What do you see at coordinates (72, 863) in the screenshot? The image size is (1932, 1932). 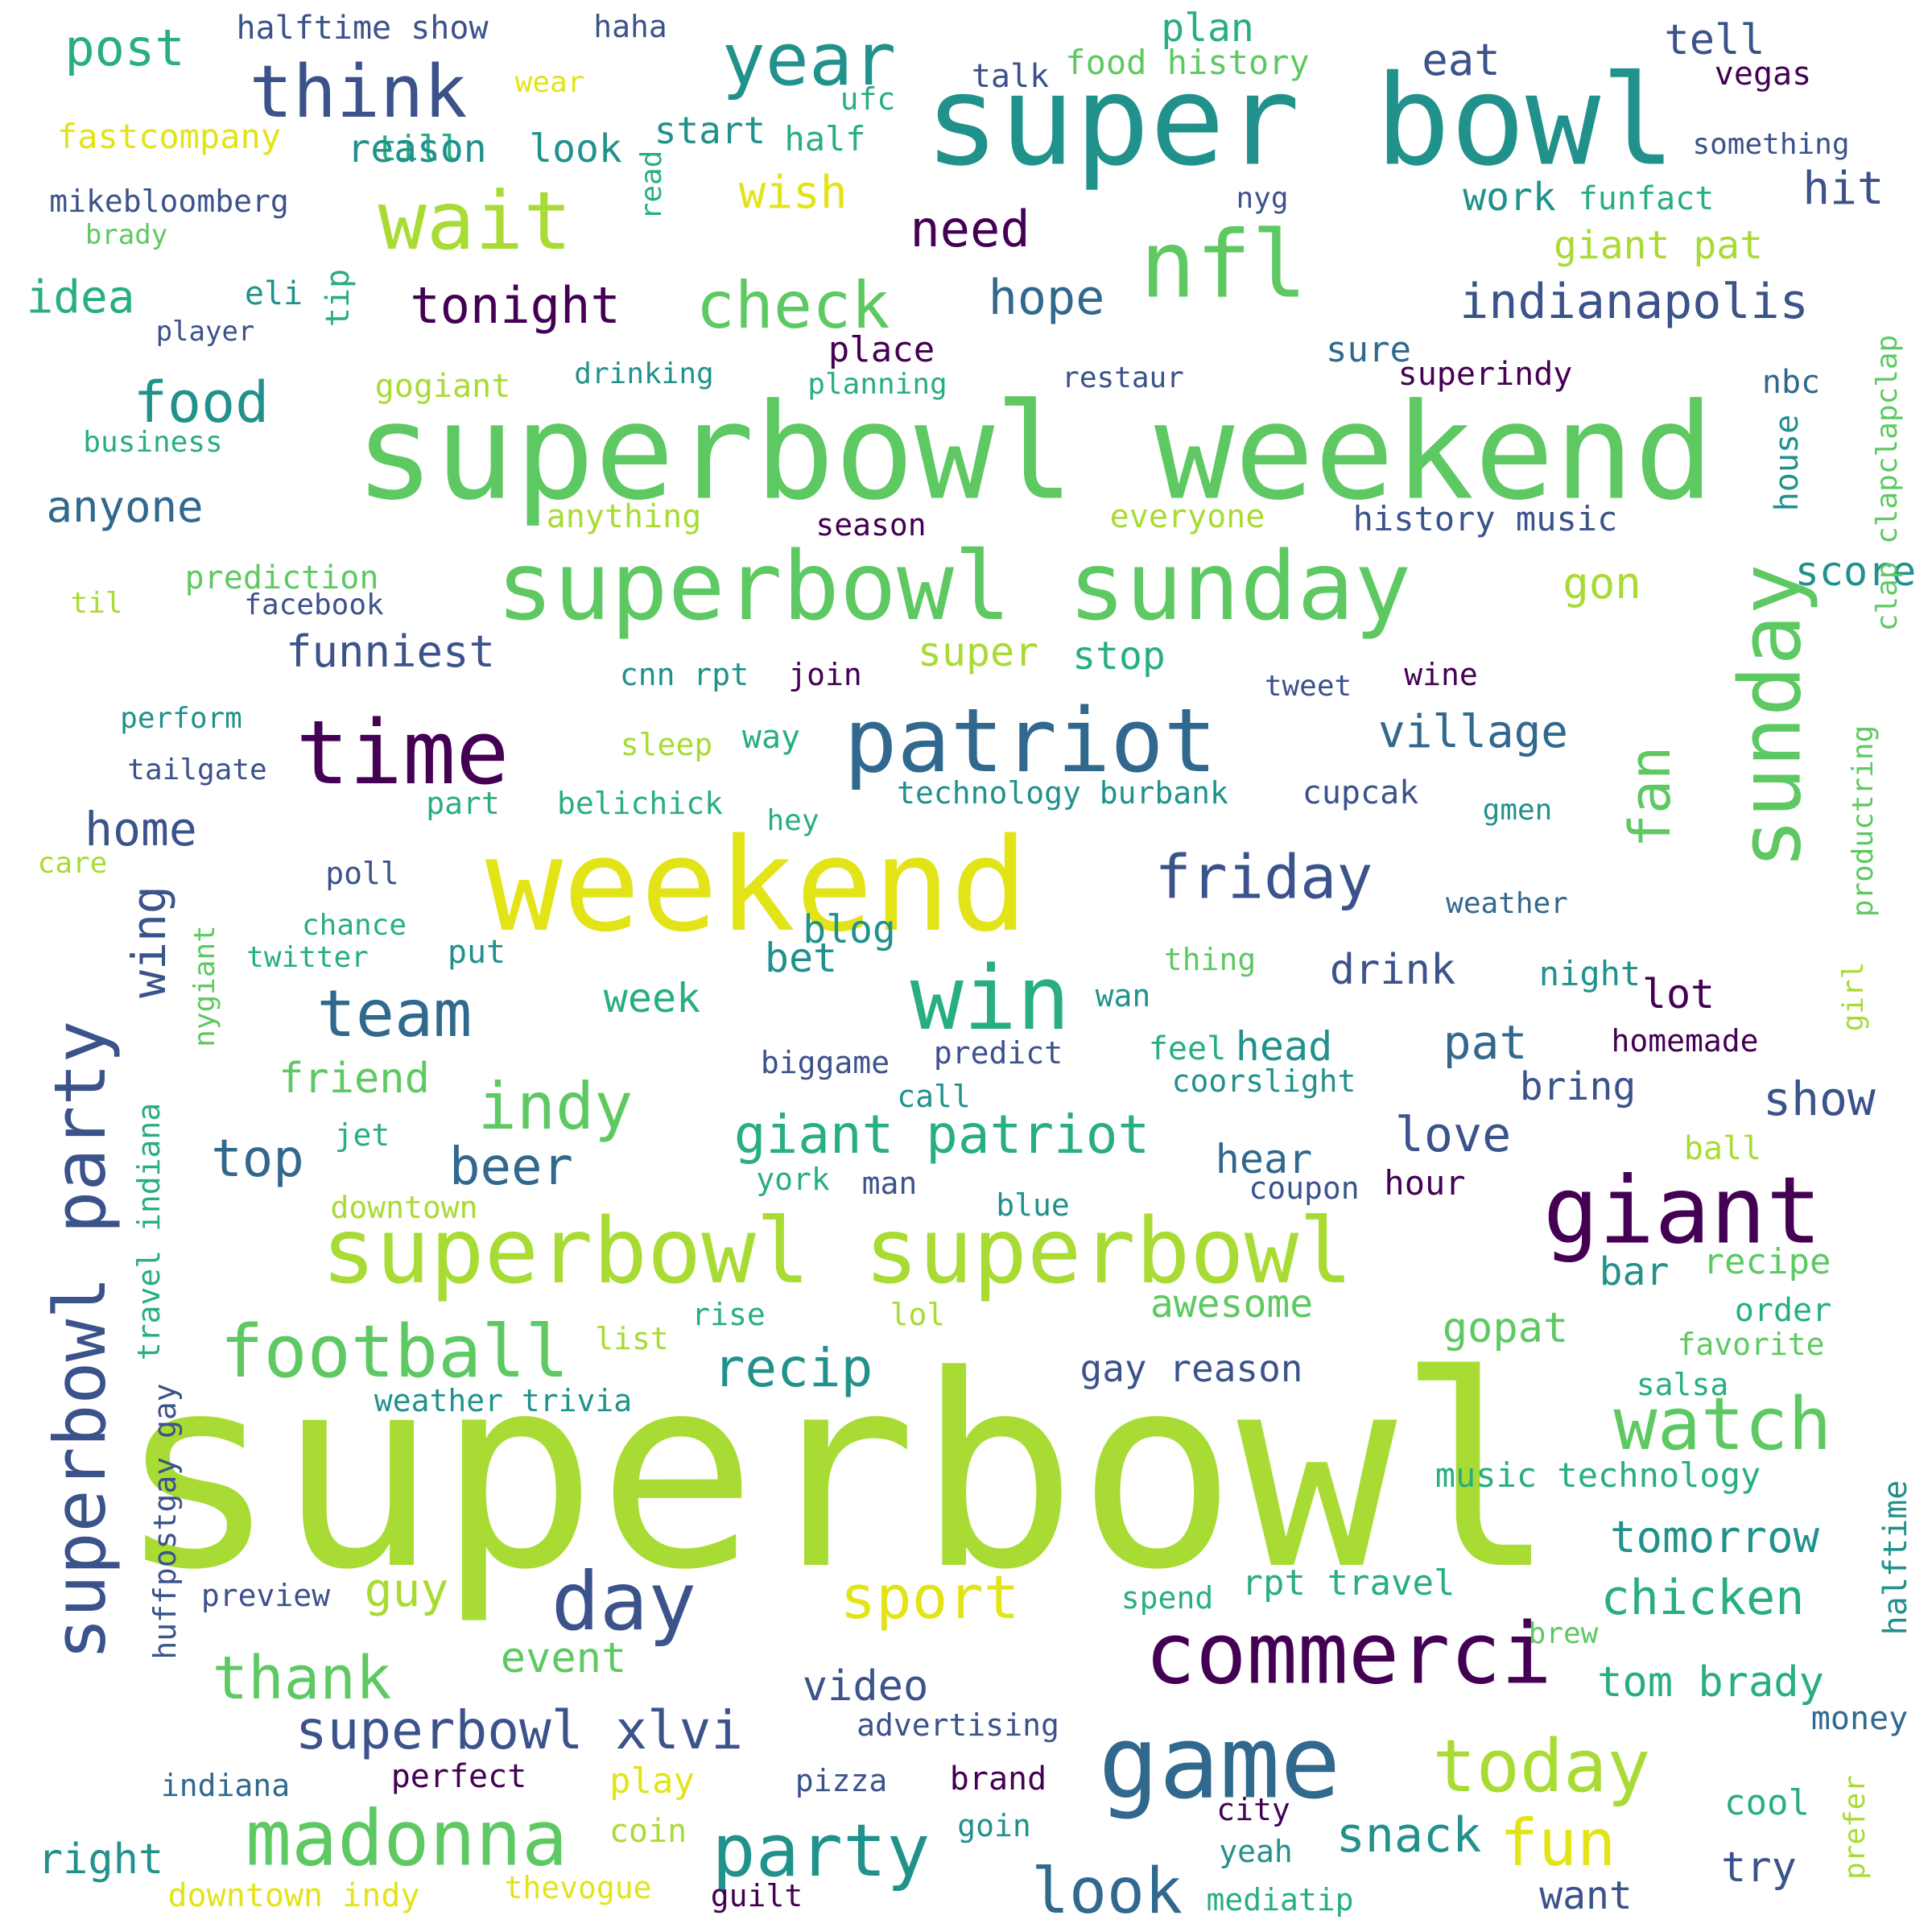 I see `word-care: care` at bounding box center [72, 863].